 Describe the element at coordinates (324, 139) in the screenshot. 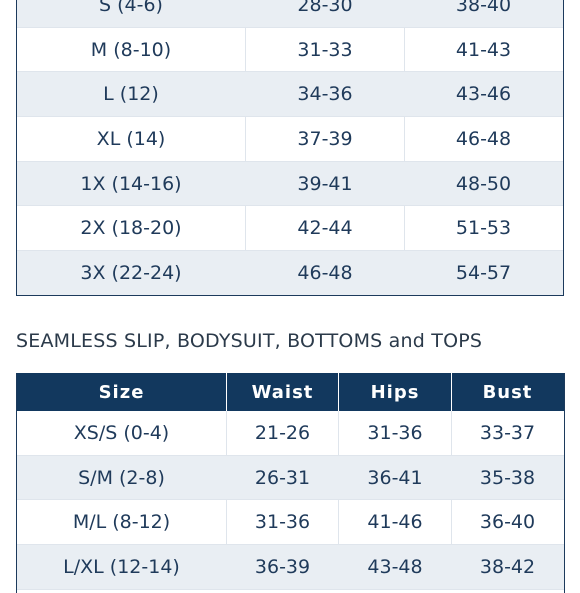

I see `measure-cell: 37-39` at that location.